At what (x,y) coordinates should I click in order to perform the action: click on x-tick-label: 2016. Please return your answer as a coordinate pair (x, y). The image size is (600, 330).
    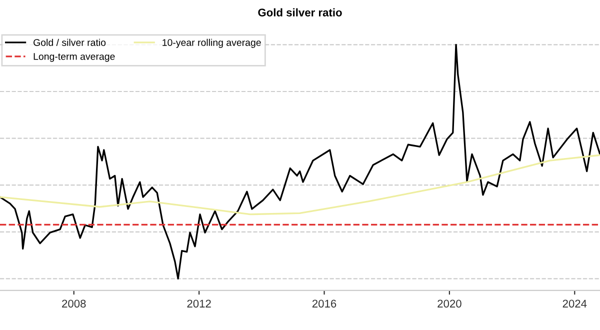
    Looking at the image, I should click on (324, 304).